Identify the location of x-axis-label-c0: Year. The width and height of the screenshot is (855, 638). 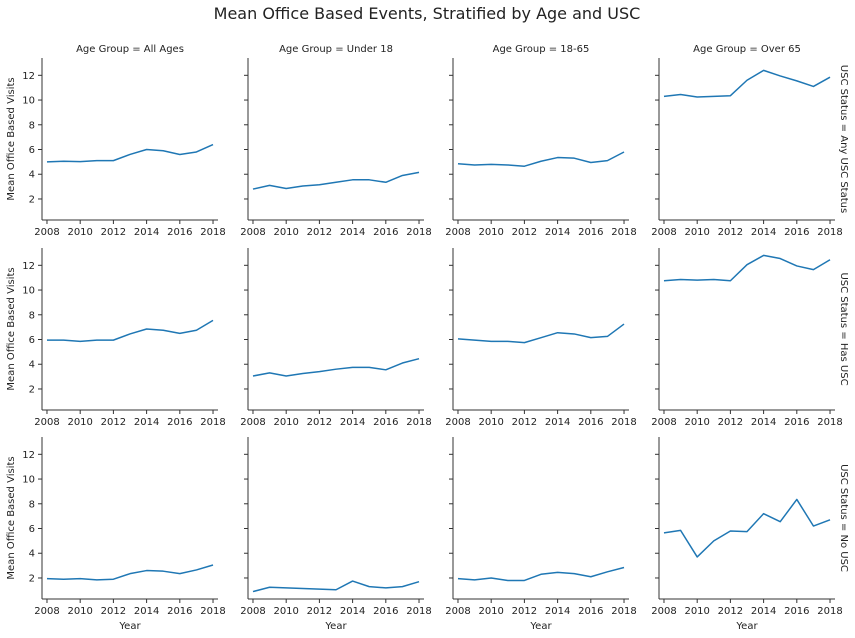
(129, 626).